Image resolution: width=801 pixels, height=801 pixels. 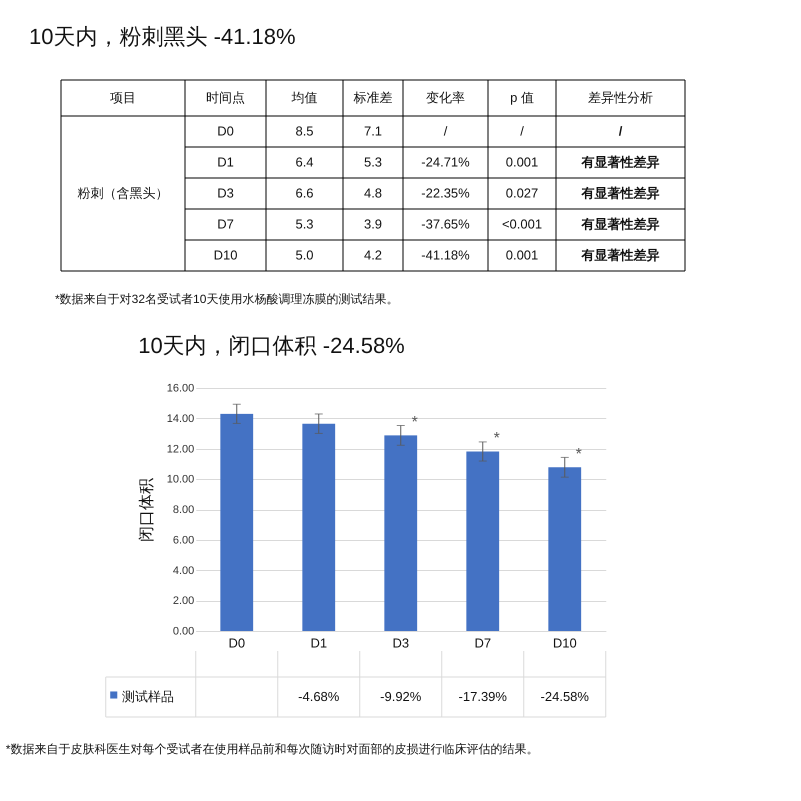 I want to click on x-tick-label: D3, so click(x=401, y=643).